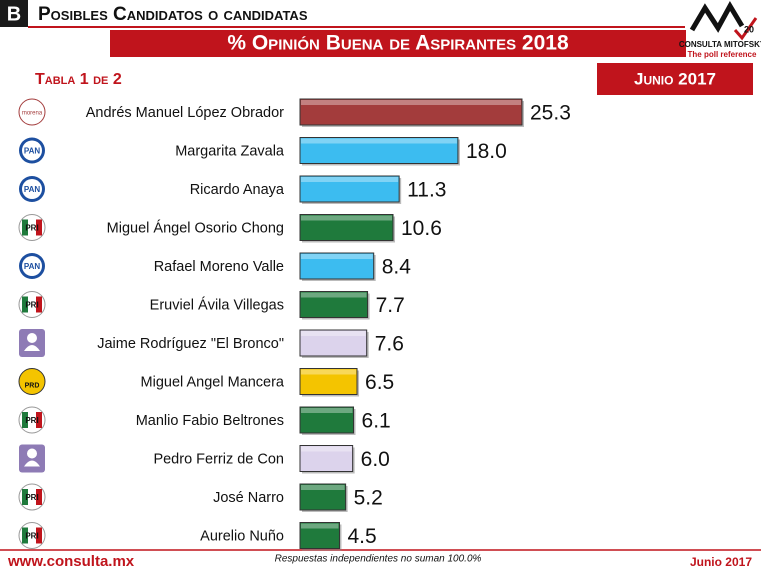 The width and height of the screenshot is (761, 571). What do you see at coordinates (397, 267) in the screenshot?
I see `value-label: 8.4` at bounding box center [397, 267].